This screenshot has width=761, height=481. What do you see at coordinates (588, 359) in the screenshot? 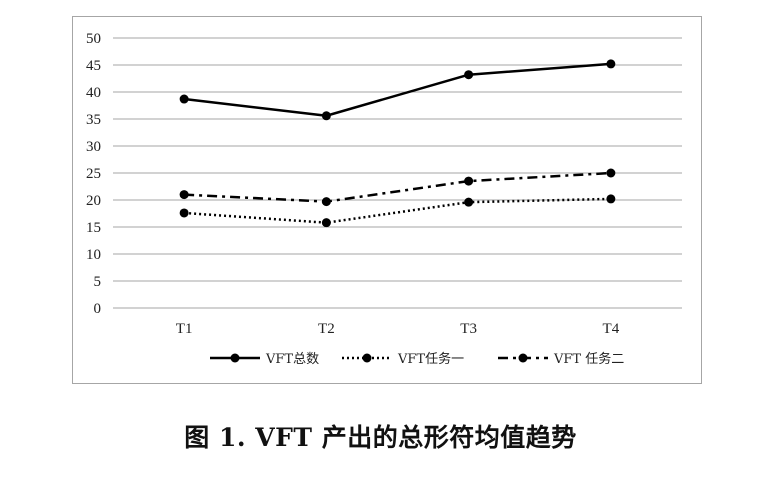
I see `legend-label-3: VFT 任务二` at bounding box center [588, 359].